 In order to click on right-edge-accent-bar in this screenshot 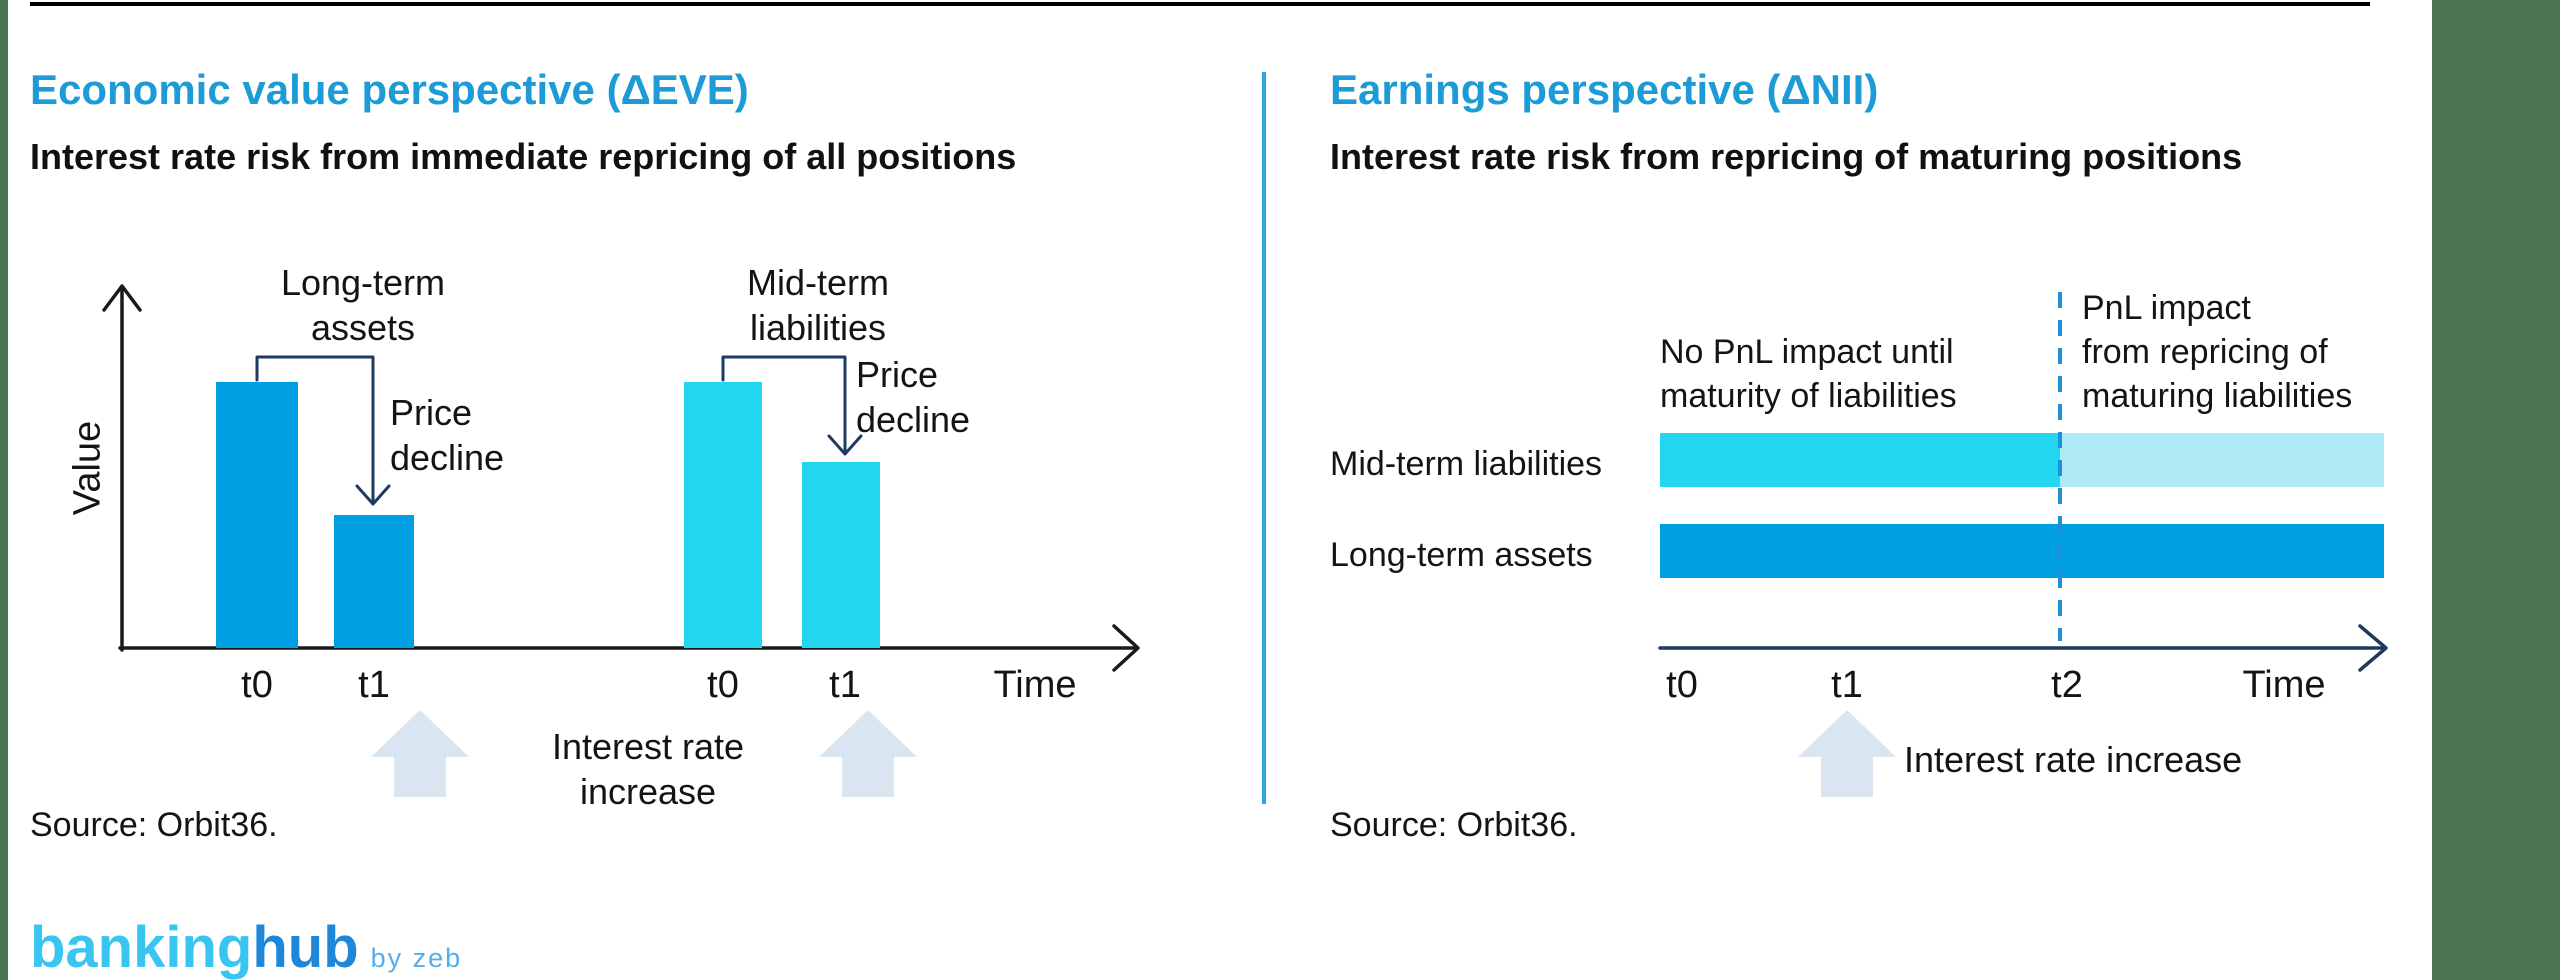, I will do `click(2496, 490)`.